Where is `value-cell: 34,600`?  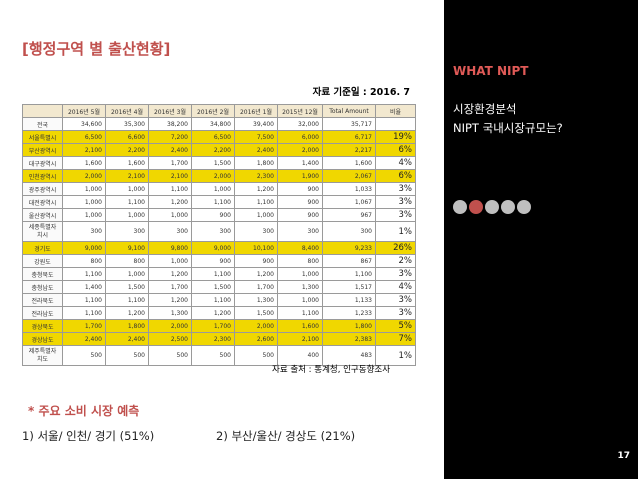 value-cell: 34,600 is located at coordinates (84, 124).